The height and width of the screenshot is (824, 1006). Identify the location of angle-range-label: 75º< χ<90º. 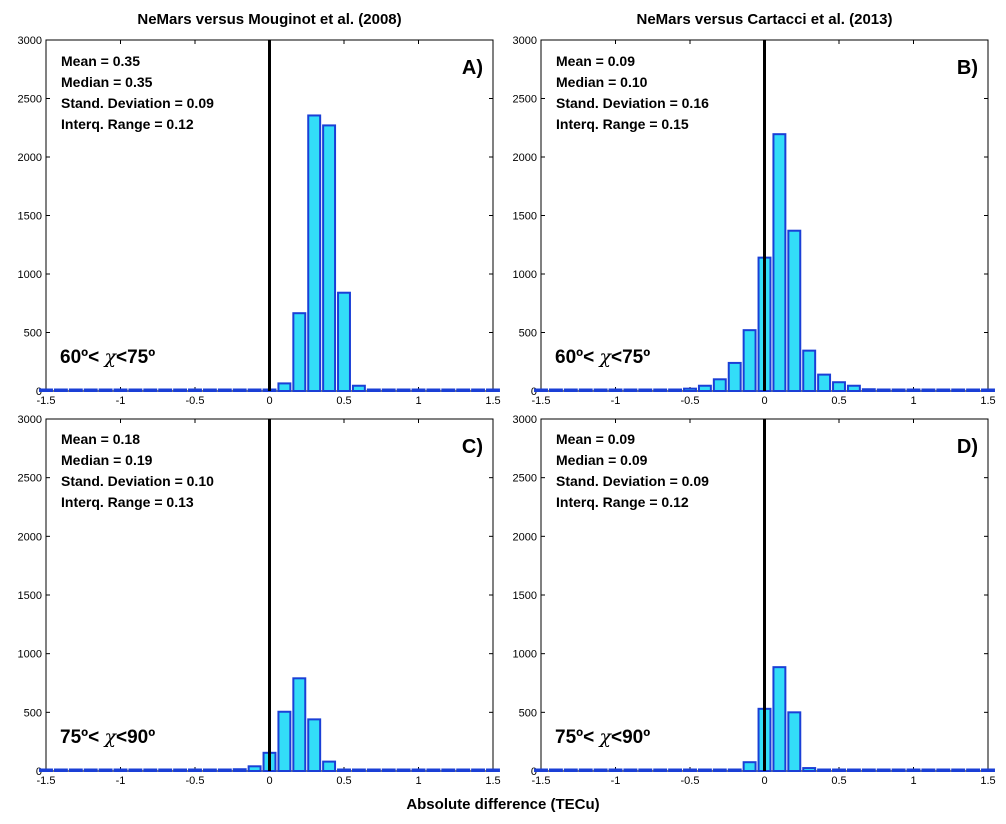
(602, 737).